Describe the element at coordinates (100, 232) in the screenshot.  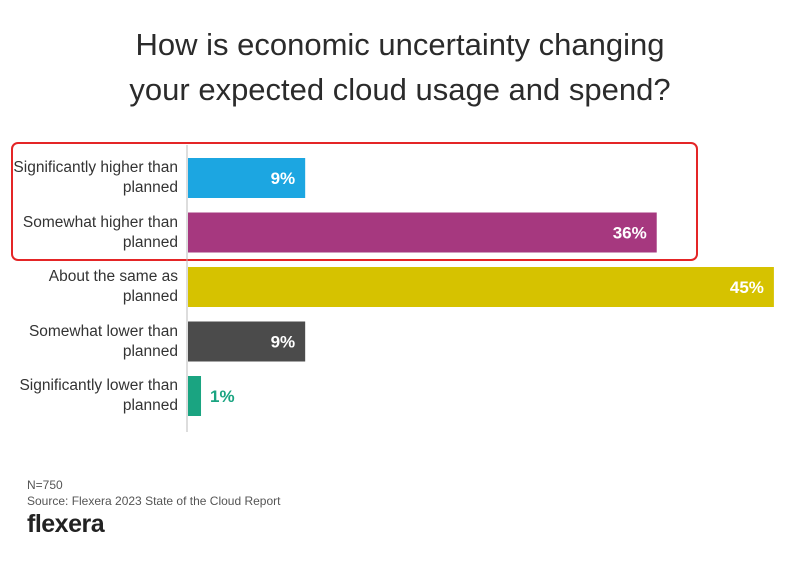
I see `category-label: Somewhat higher than planned` at that location.